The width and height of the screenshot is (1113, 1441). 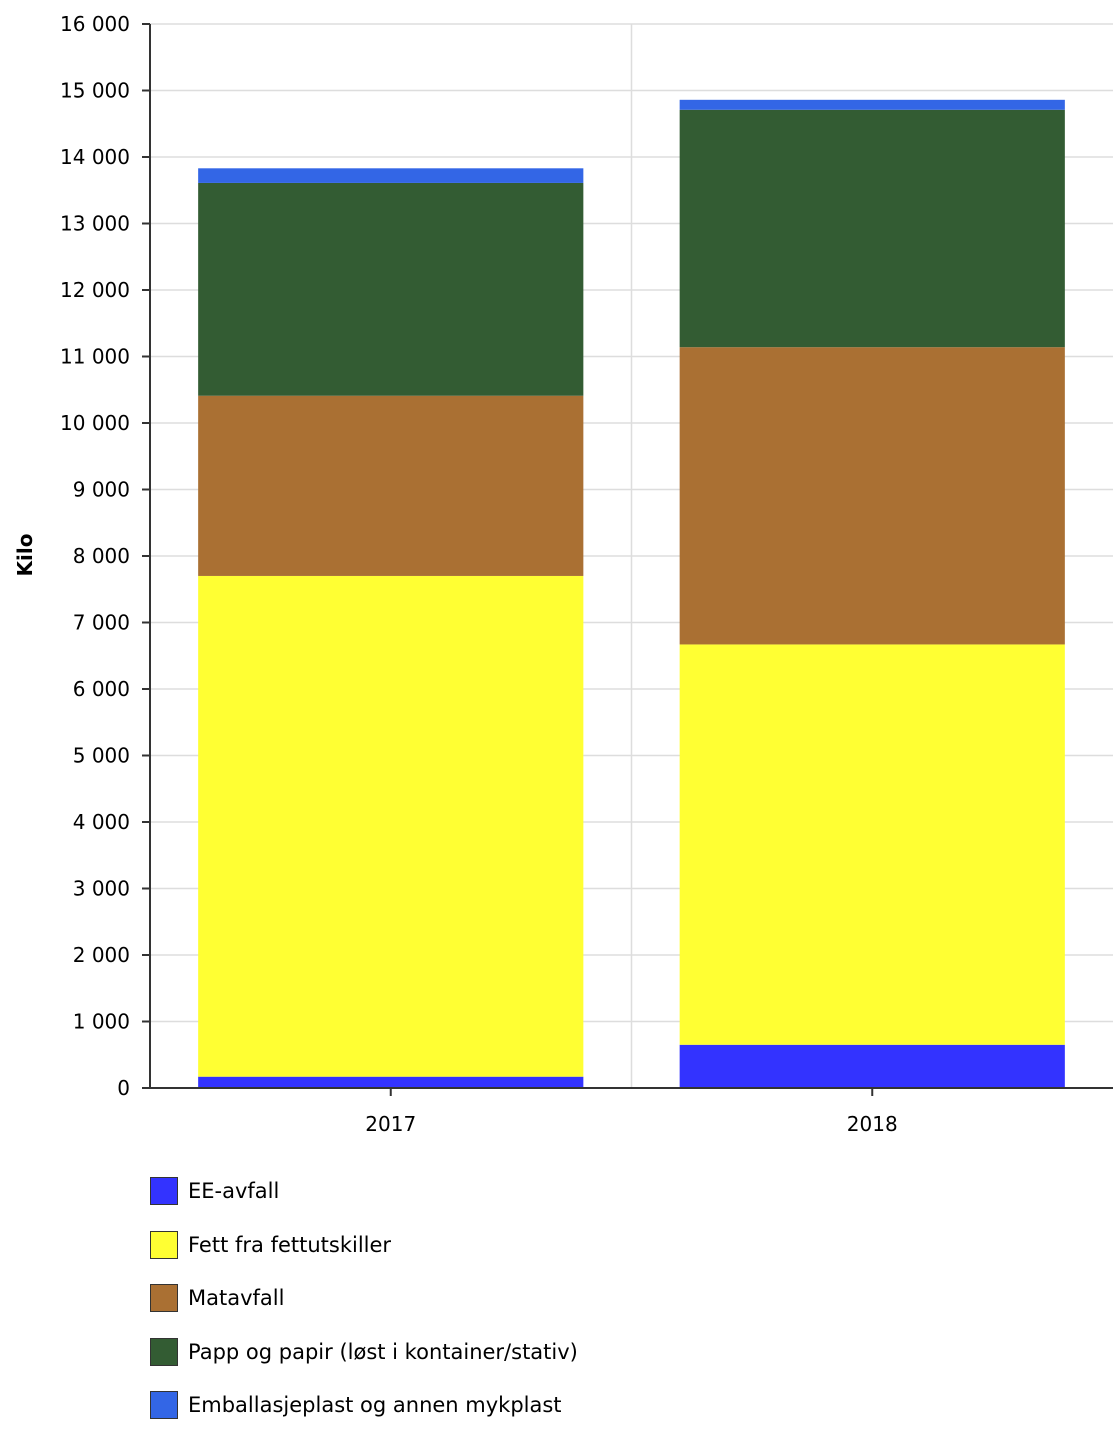 I want to click on y-tick-label: 16 000, so click(x=95, y=24).